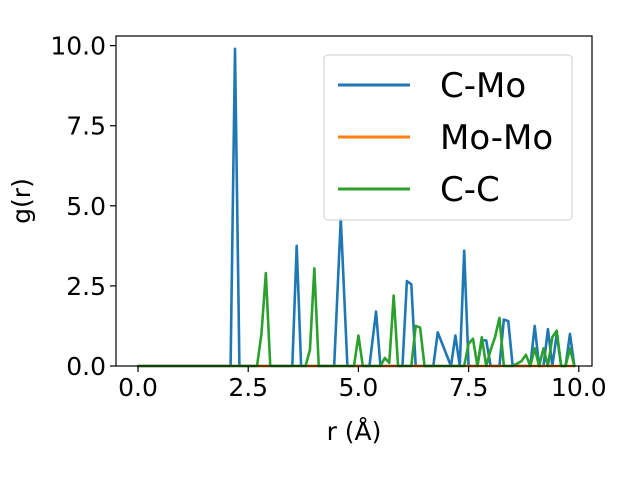 Image resolution: width=640 pixels, height=480 pixels. I want to click on y-axis: 0.0 2.5 5.0 7.5 10.0, so click(83, 206).